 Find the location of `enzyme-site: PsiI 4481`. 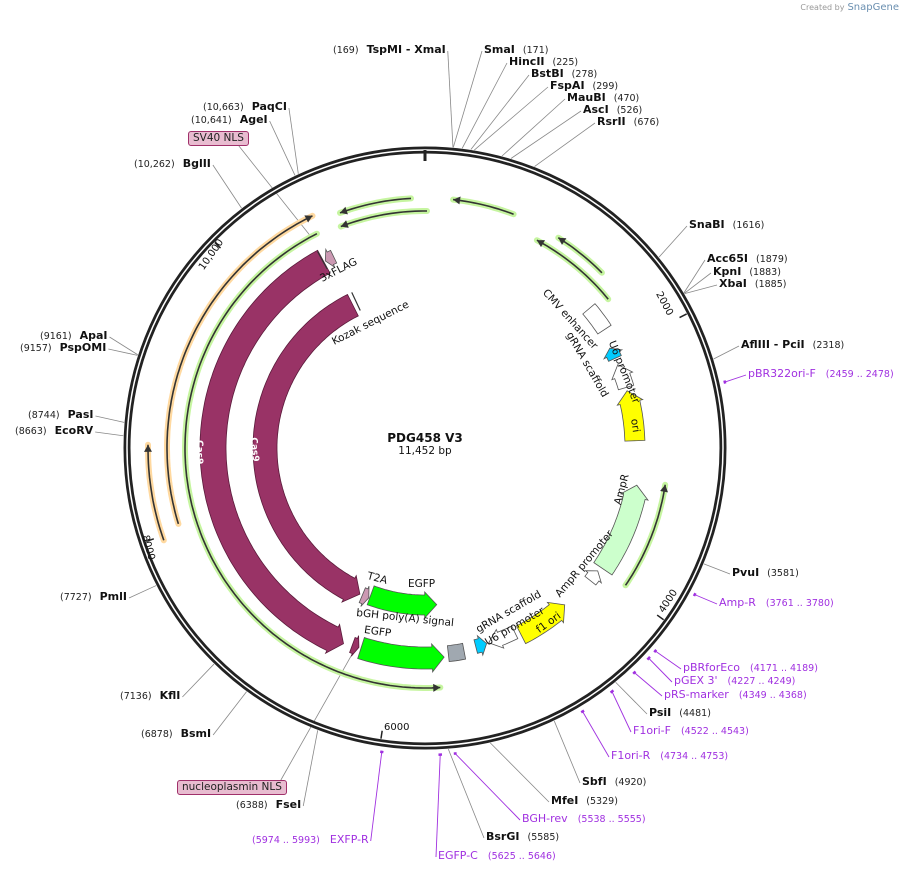

enzyme-site: PsiI 4481 is located at coordinates (680, 713).